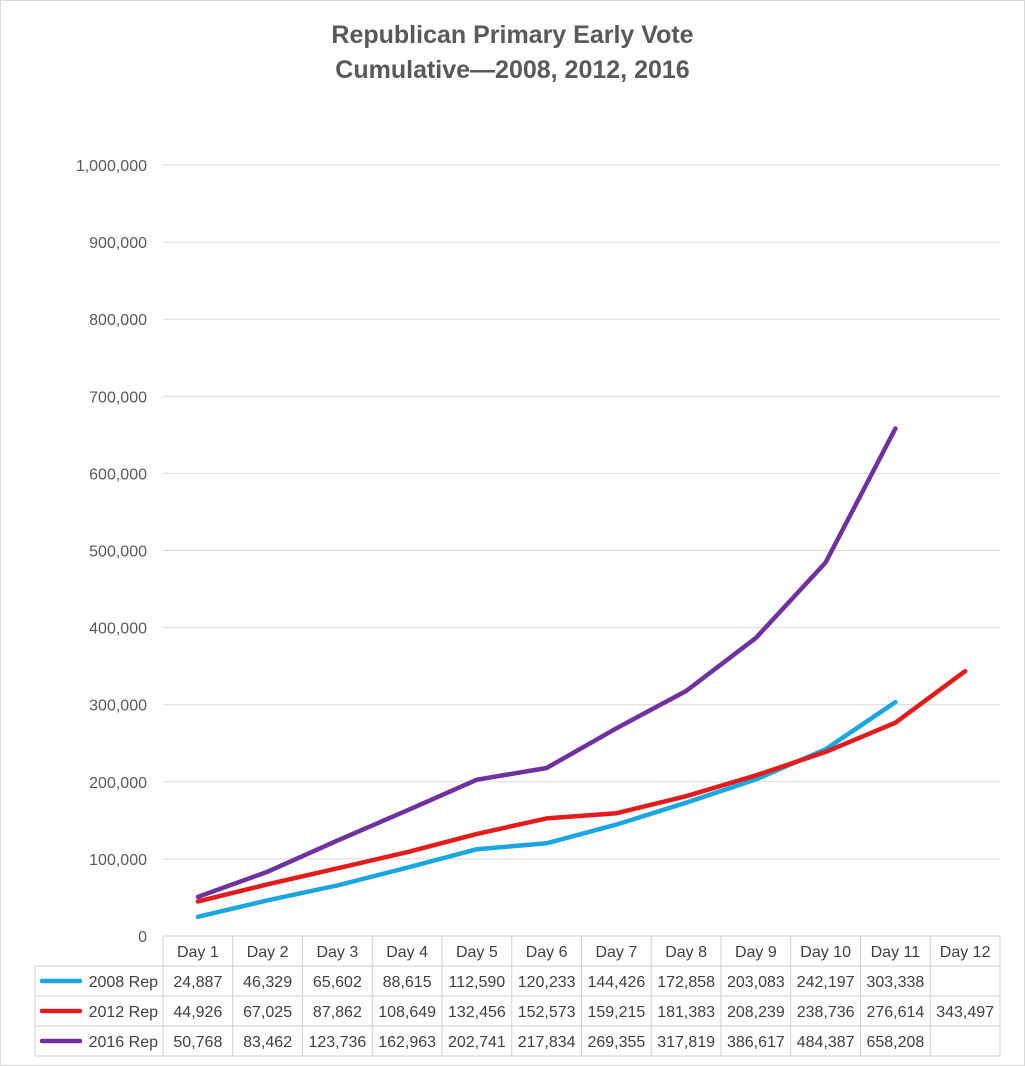 Image resolution: width=1025 pixels, height=1066 pixels. Describe the element at coordinates (686, 982) in the screenshot. I see `data-label: 172,858` at that location.